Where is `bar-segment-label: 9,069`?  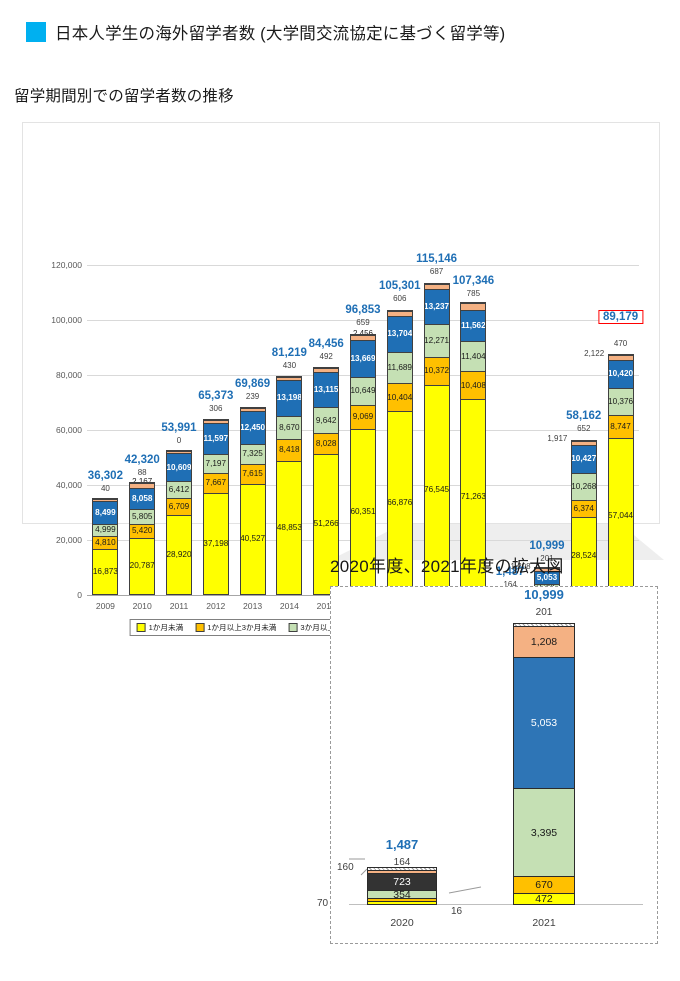
bar-segment-label: 9,069 is located at coordinates (363, 417).